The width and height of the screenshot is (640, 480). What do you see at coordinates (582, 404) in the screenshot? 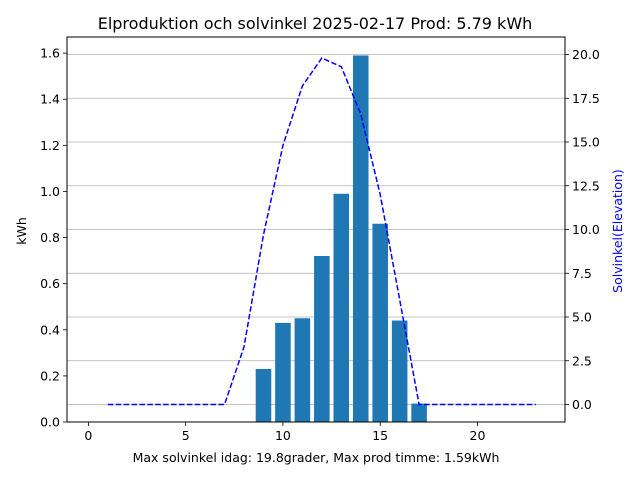
I see `y2-tick-label-0: 0.0` at bounding box center [582, 404].